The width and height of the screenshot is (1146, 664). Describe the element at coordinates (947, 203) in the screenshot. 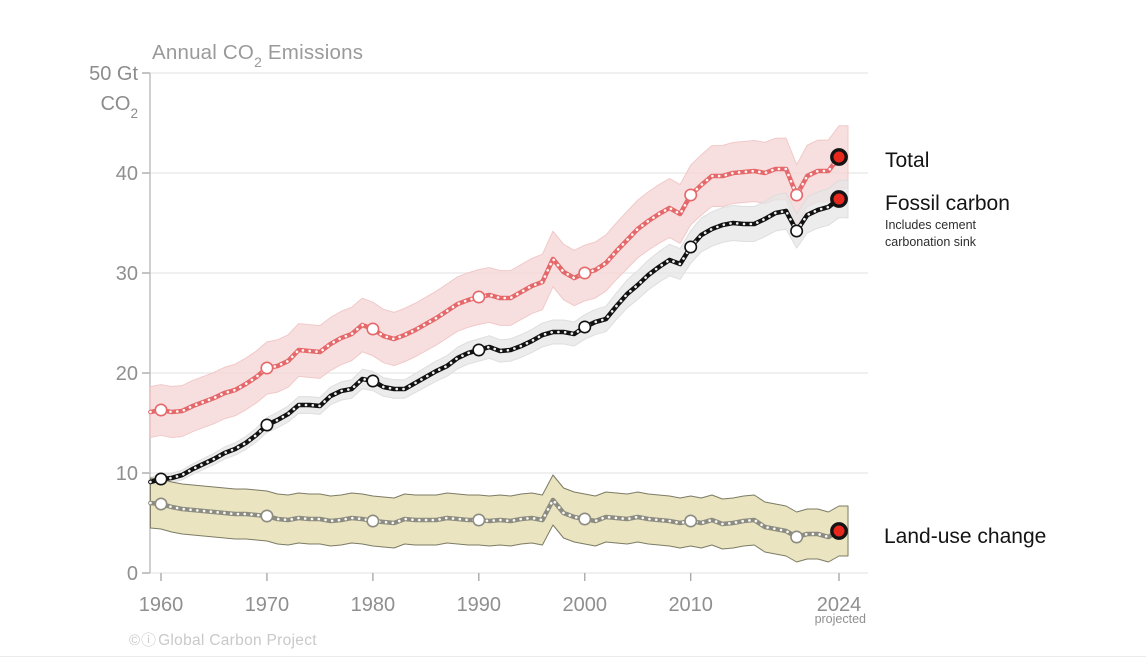

I see `legend-label-fossil-carbon: Fossil carbon` at that location.